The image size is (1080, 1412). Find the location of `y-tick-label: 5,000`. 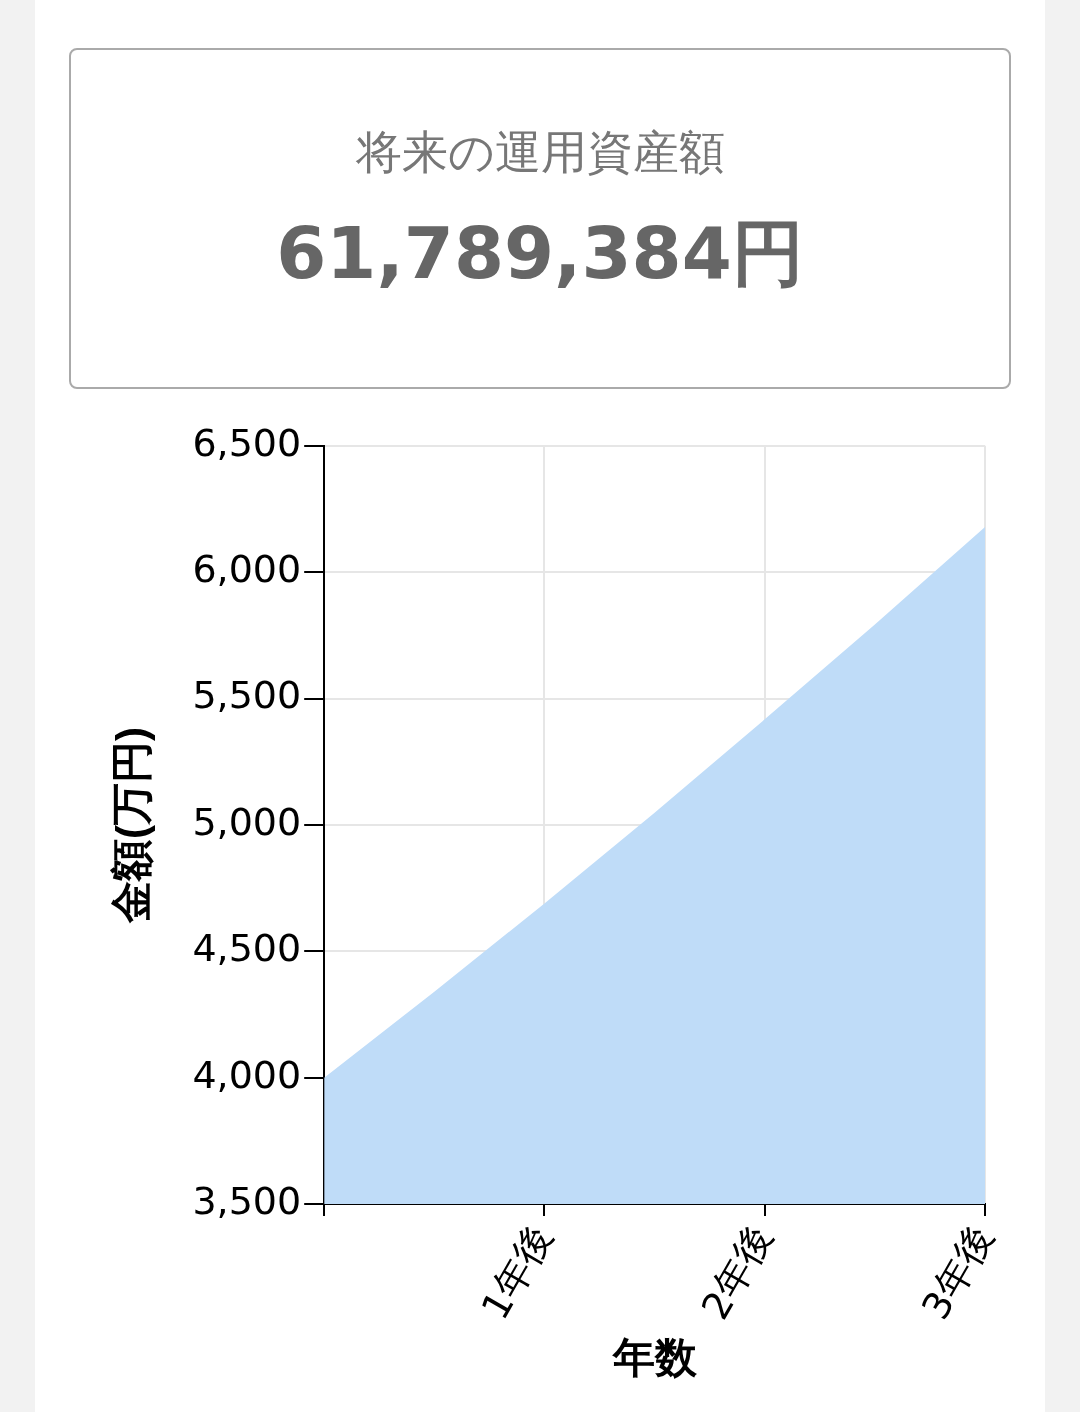

y-tick-label: 5,000 is located at coordinates (247, 821).